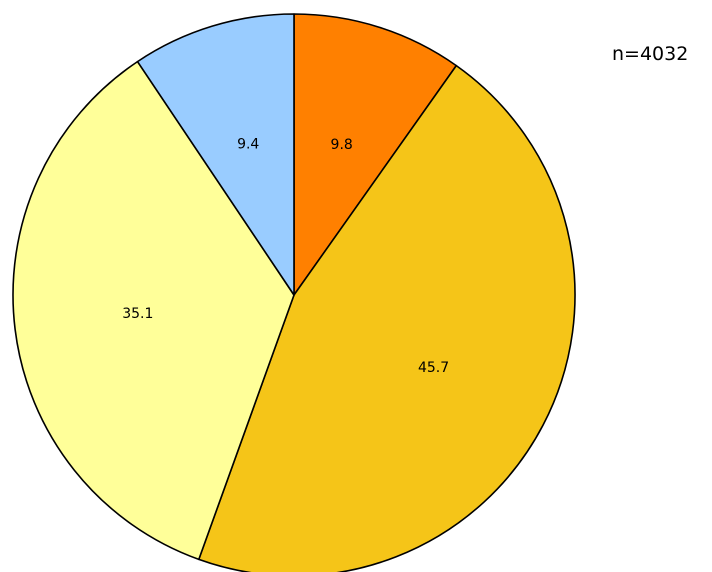  What do you see at coordinates (375, 154) in the screenshot?
I see `slice-orange` at bounding box center [375, 154].